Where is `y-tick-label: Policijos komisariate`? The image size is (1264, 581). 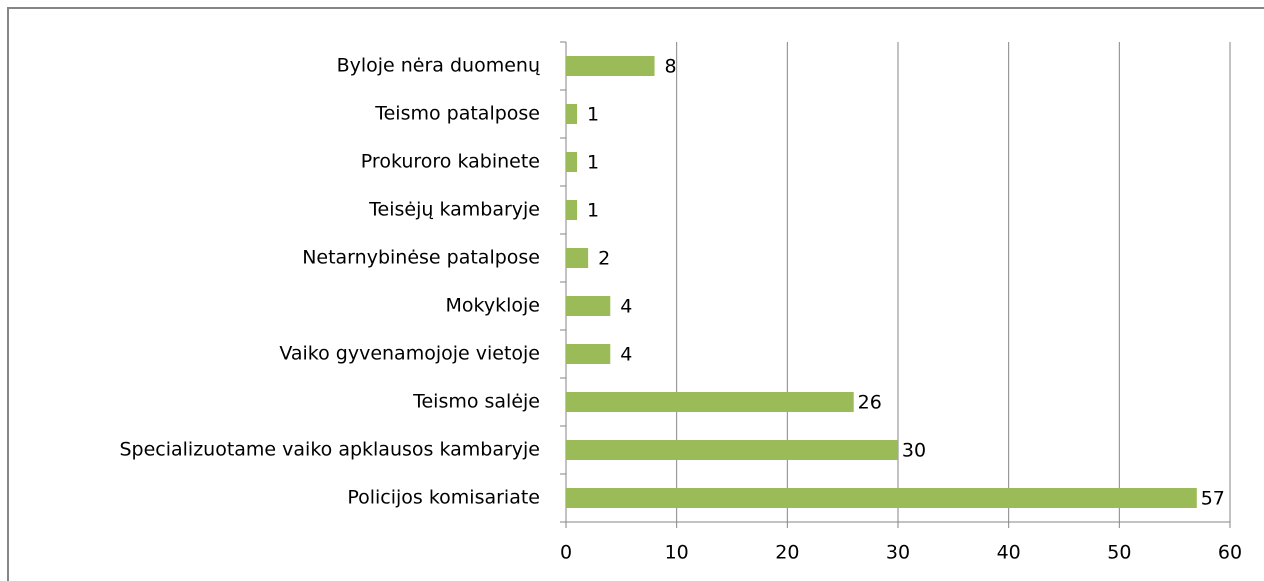 y-tick-label: Policijos komisariate is located at coordinates (443, 498).